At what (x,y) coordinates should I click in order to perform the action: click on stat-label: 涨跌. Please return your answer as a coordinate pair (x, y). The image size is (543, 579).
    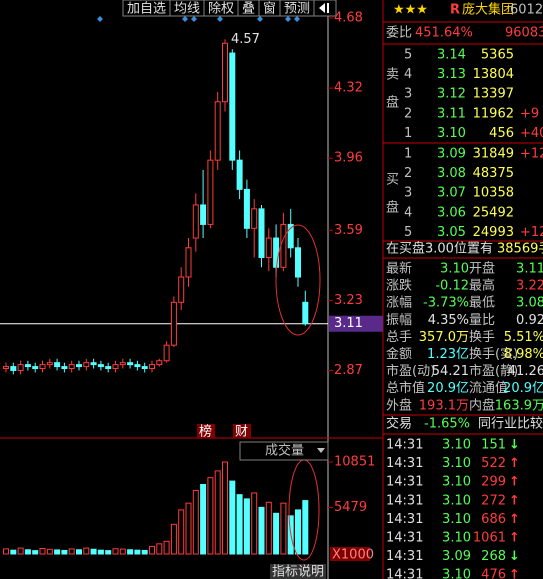
    Looking at the image, I should click on (399, 286).